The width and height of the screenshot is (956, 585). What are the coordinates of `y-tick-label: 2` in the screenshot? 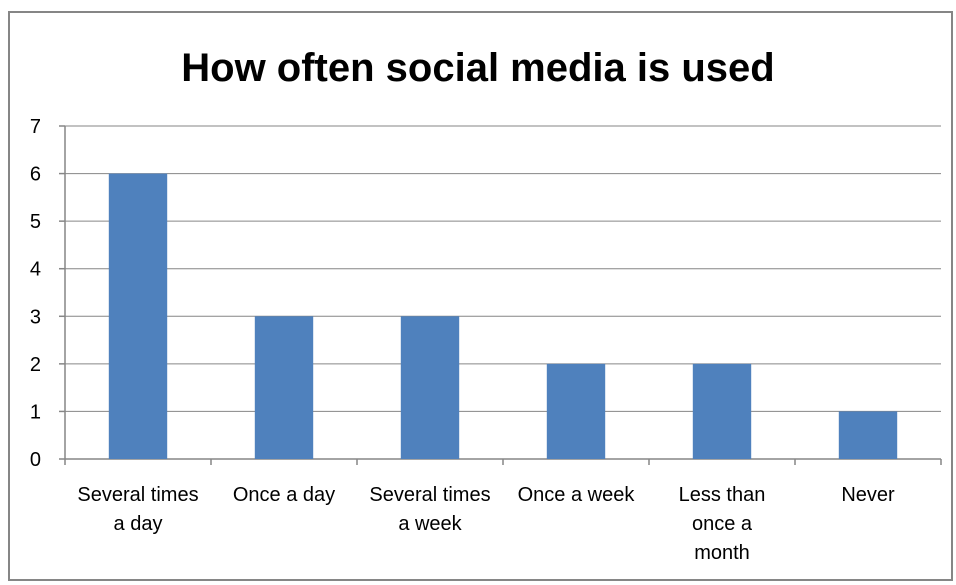 It's located at (35, 365).